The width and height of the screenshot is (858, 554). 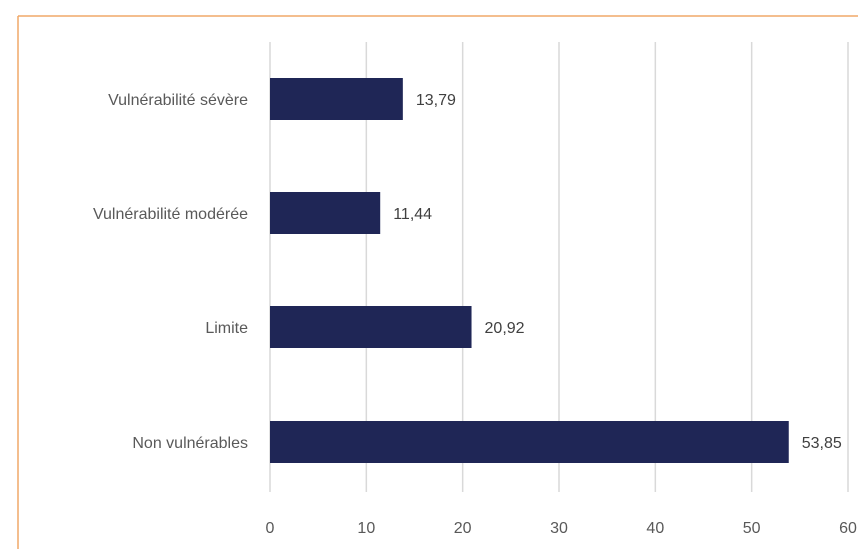 I want to click on x-tick-label: 20, so click(x=463, y=528).